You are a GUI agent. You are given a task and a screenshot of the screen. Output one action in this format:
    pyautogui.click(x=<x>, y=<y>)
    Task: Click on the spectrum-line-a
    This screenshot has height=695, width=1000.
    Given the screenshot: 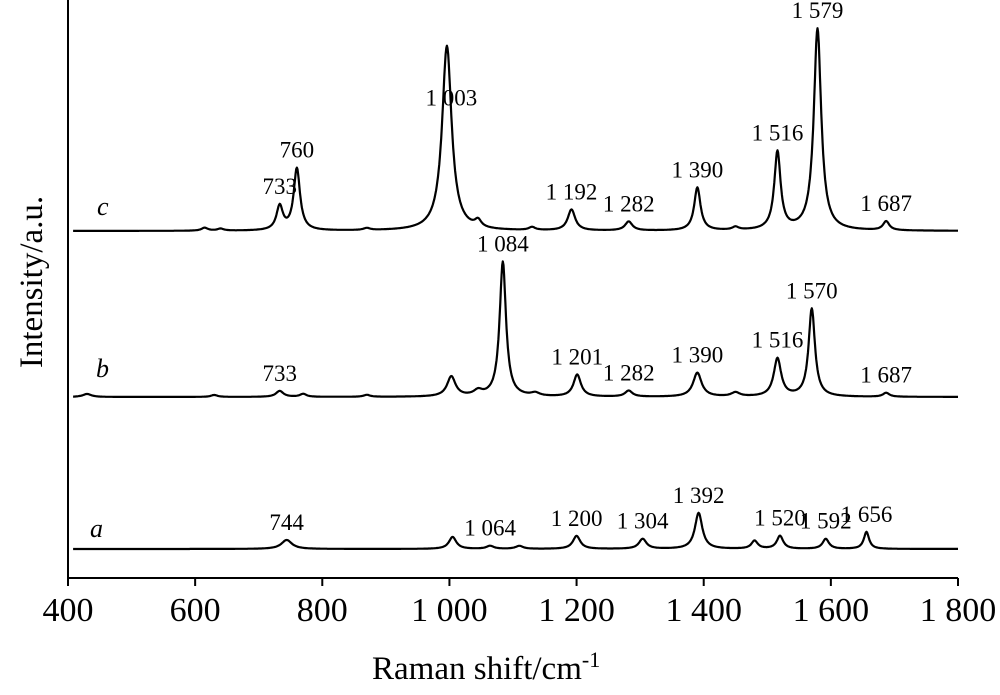 What is the action you would take?
    pyautogui.click(x=515, y=531)
    